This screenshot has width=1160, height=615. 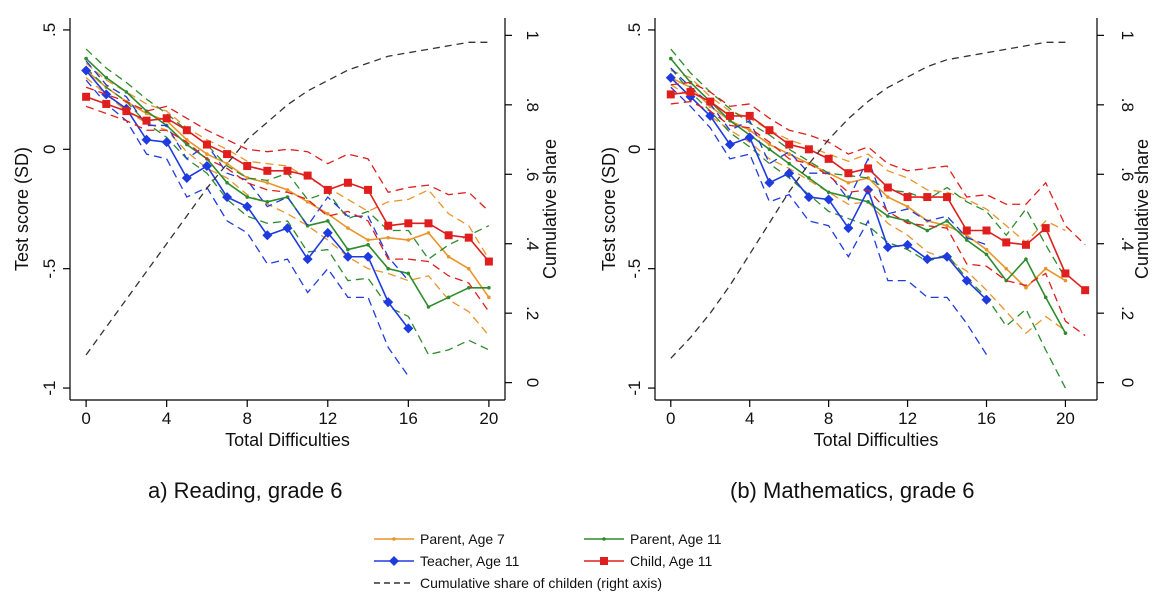 What do you see at coordinates (49, 30) in the screenshot?
I see `y-tick-label: .5` at bounding box center [49, 30].